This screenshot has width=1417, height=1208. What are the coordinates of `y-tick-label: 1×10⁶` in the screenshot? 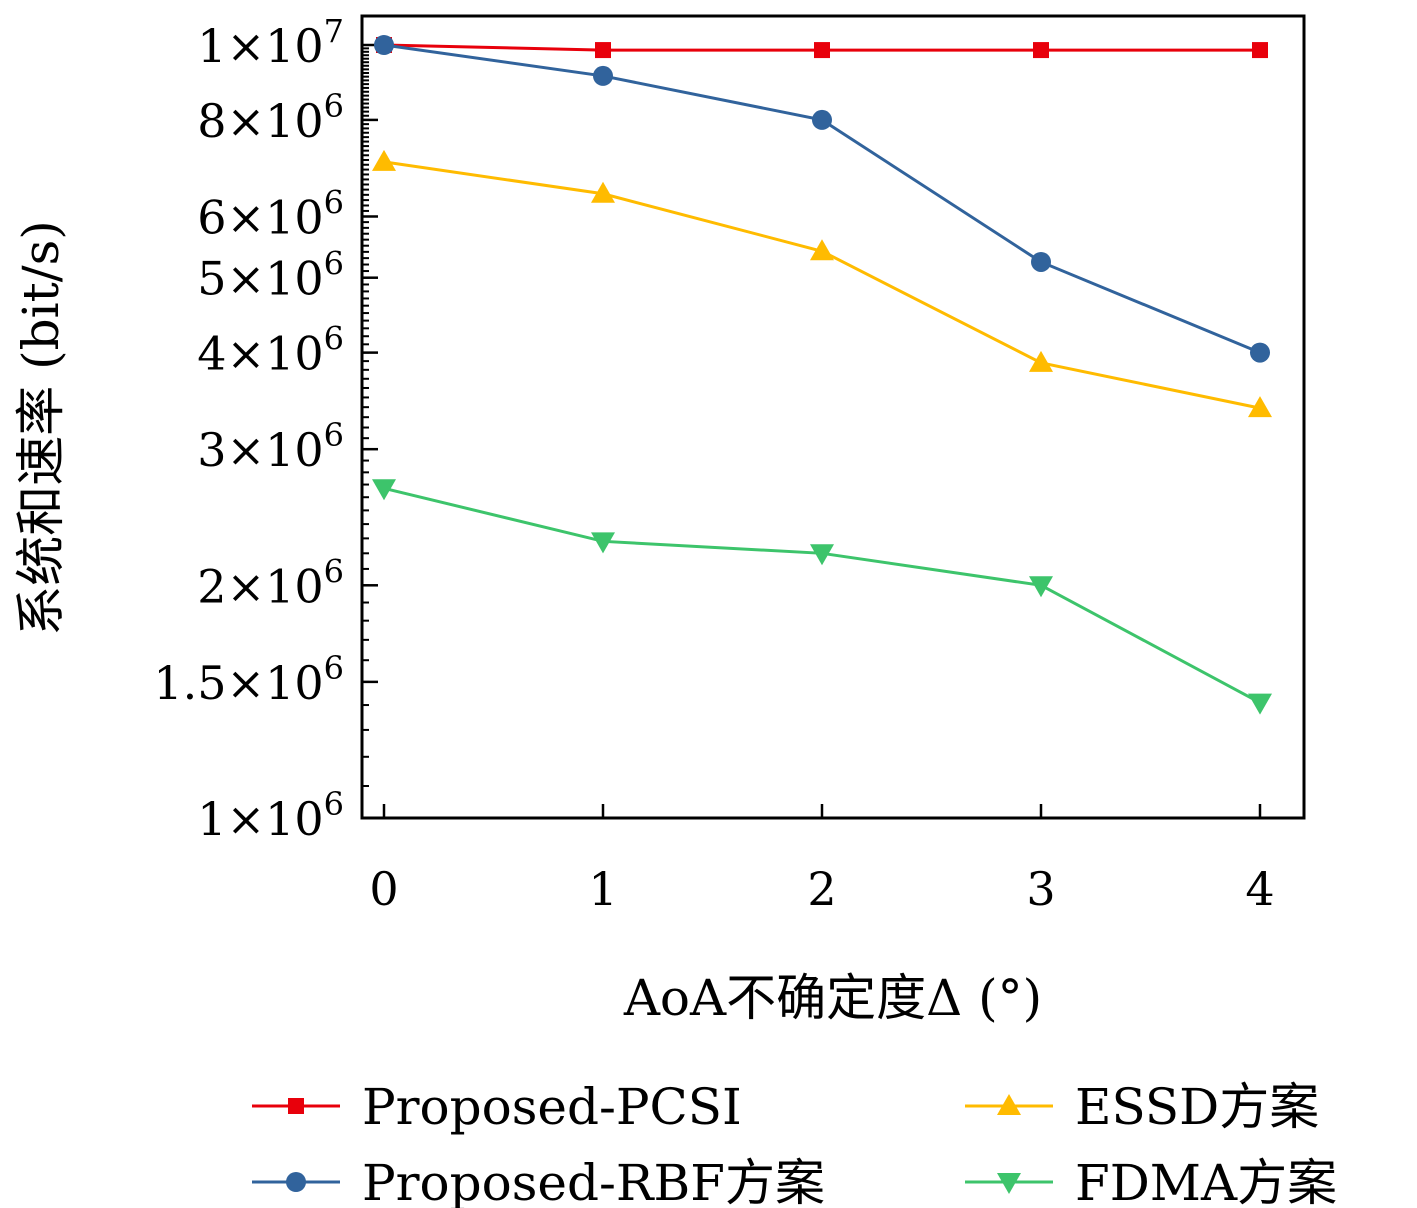 It's located at (270, 815).